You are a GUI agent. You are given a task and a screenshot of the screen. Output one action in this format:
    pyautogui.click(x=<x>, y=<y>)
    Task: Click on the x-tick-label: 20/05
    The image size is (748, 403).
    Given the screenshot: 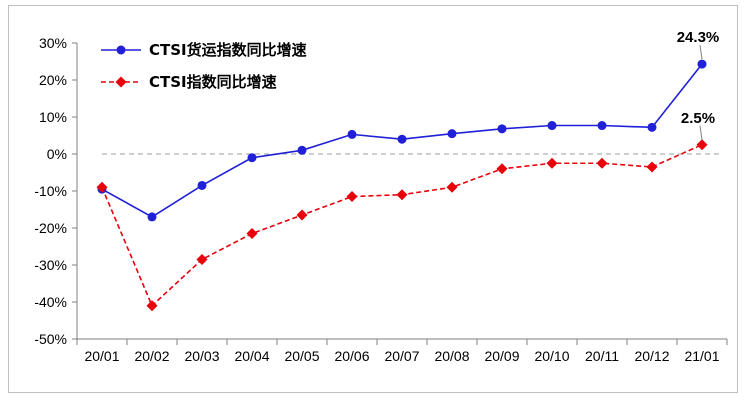 What is the action you would take?
    pyautogui.click(x=301, y=356)
    